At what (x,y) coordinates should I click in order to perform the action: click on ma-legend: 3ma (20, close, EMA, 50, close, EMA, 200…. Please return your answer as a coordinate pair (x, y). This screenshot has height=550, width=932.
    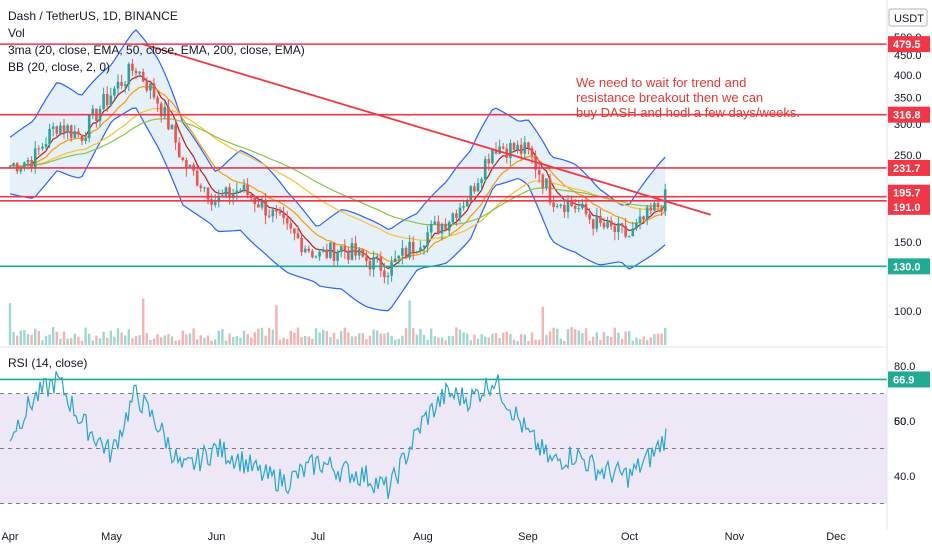
    Looking at the image, I should click on (156, 50).